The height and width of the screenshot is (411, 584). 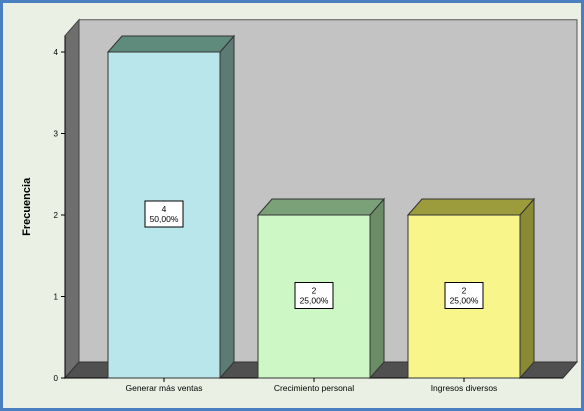 I want to click on y-tick-label: 4, so click(x=56, y=52).